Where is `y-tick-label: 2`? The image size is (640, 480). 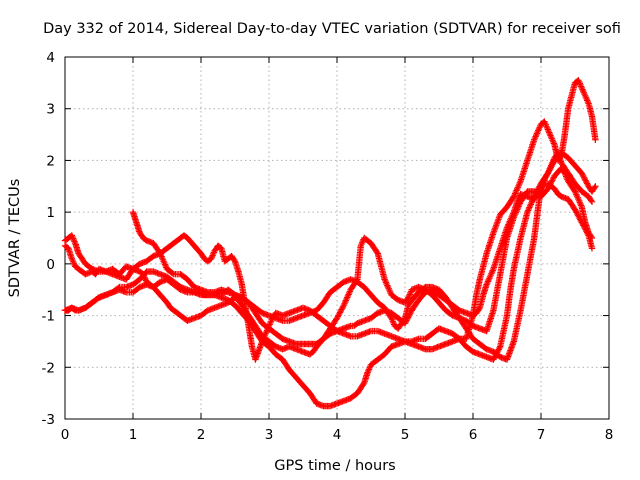
y-tick-label: 2 is located at coordinates (50, 161).